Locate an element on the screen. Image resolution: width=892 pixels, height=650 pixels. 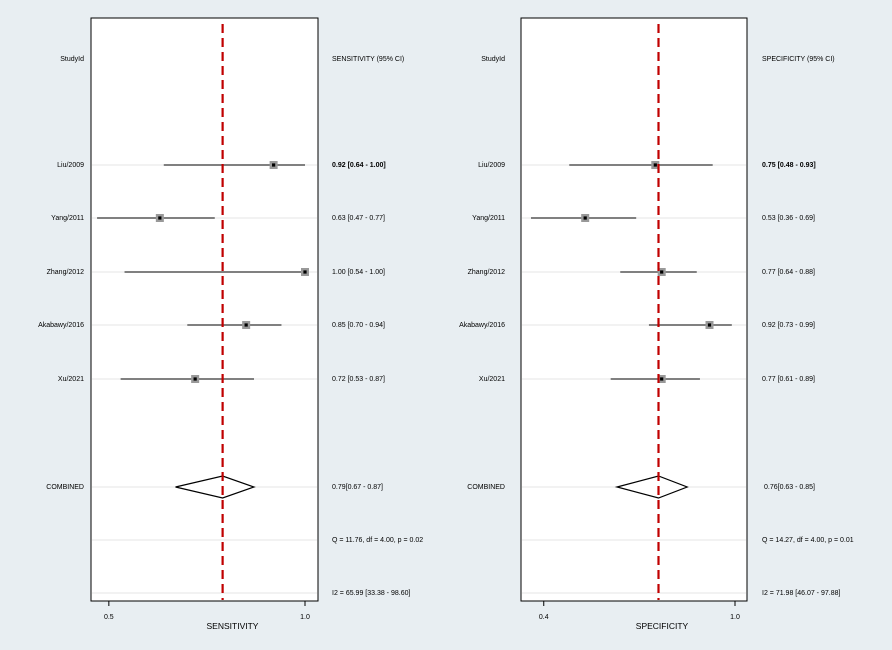
sensitivity-x-axis-title: SENSITIVITY is located at coordinates (233, 626).